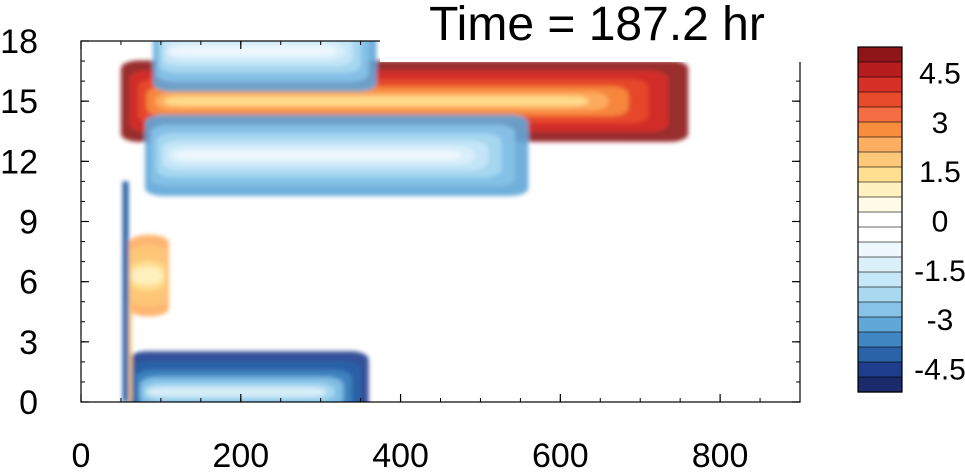  I want to click on colorbar-label-1: 3, so click(940, 123).